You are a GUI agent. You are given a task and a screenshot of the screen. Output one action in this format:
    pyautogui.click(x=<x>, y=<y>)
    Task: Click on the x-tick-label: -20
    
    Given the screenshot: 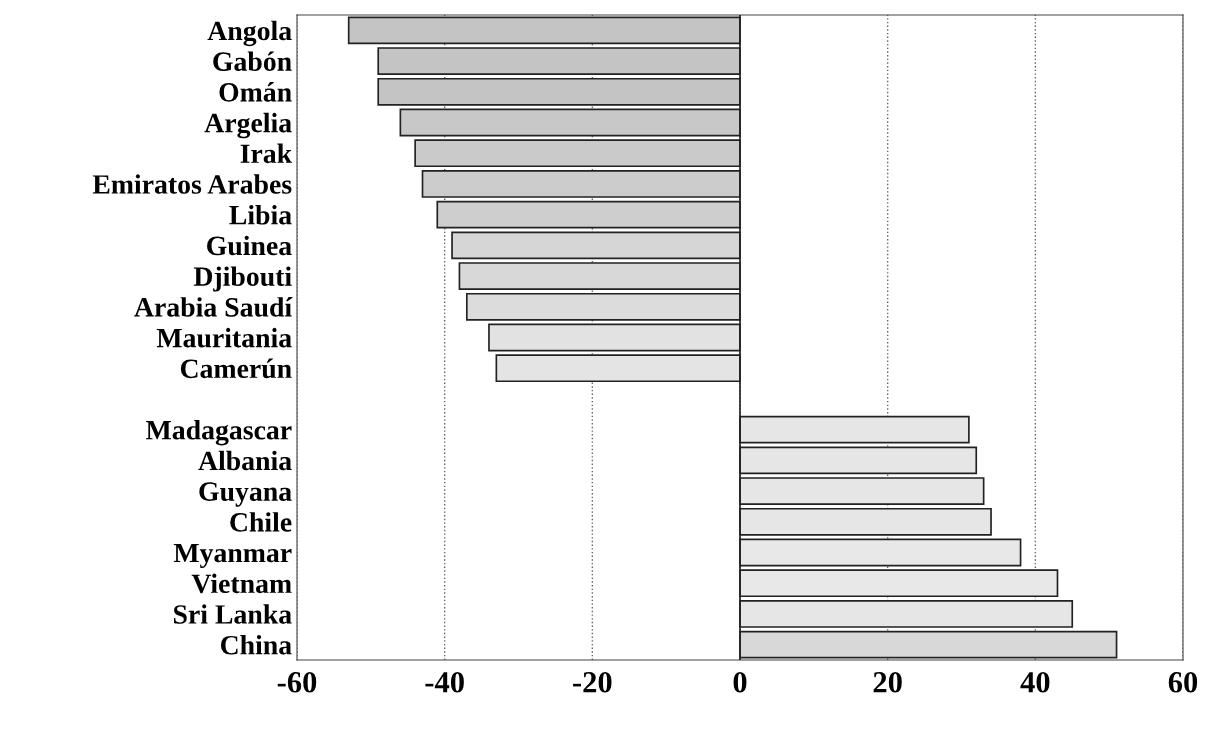 What is the action you would take?
    pyautogui.click(x=592, y=682)
    